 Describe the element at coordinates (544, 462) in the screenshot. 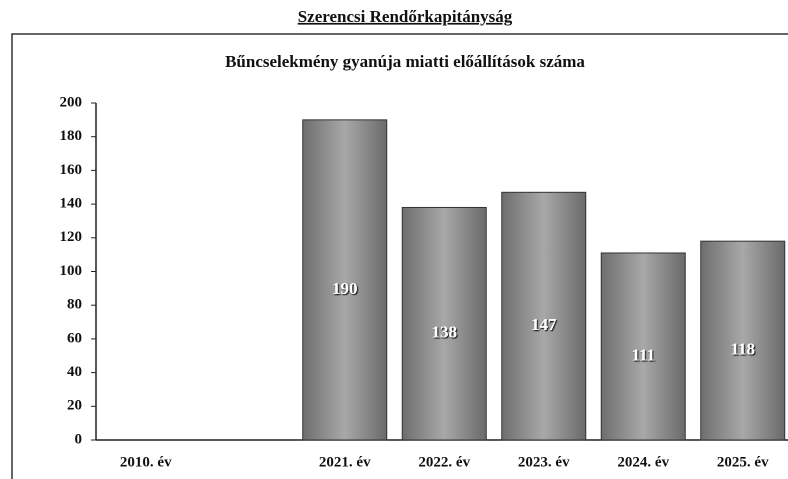

I see `x-tick-label: 2023. év` at that location.